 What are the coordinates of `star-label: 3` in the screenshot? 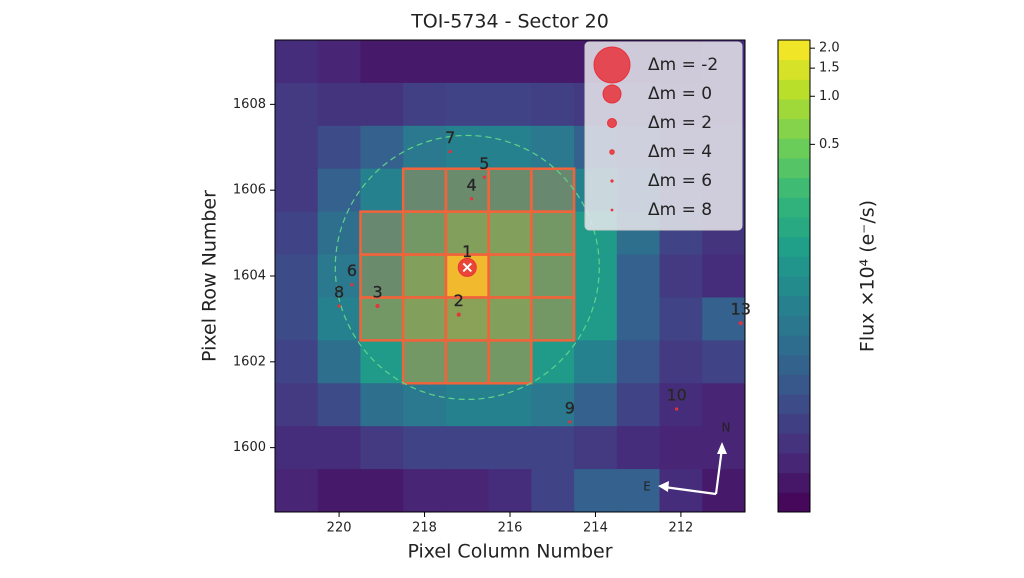 It's located at (377, 292).